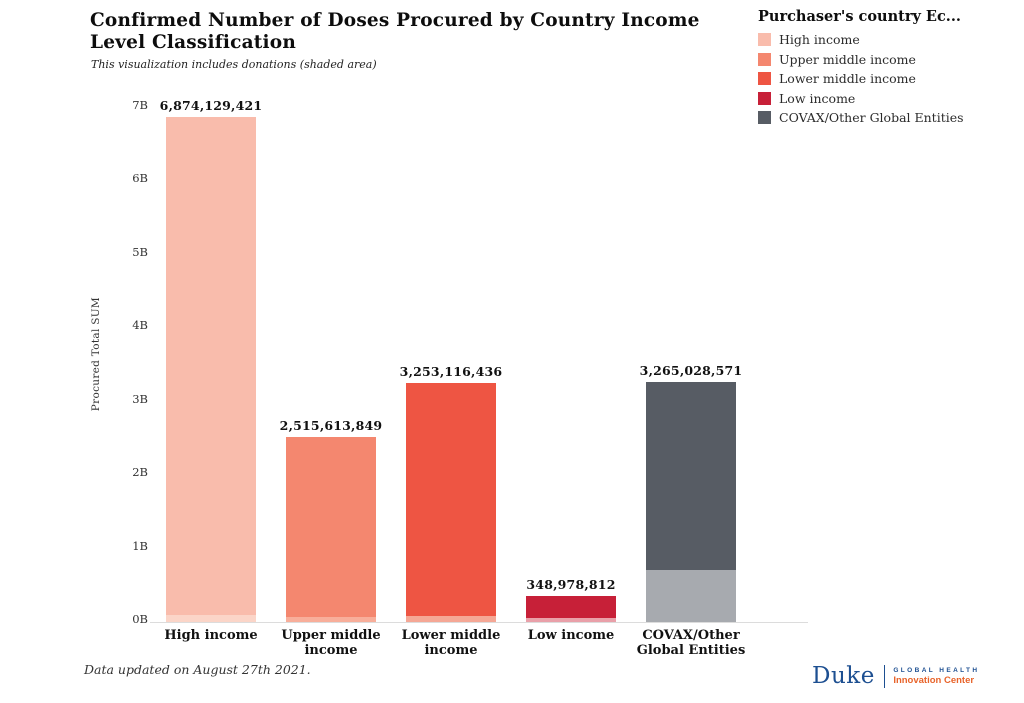 The height and width of the screenshot is (703, 1024). I want to click on logo-global-health-label: GLOBAL HEALTH, so click(936, 670).